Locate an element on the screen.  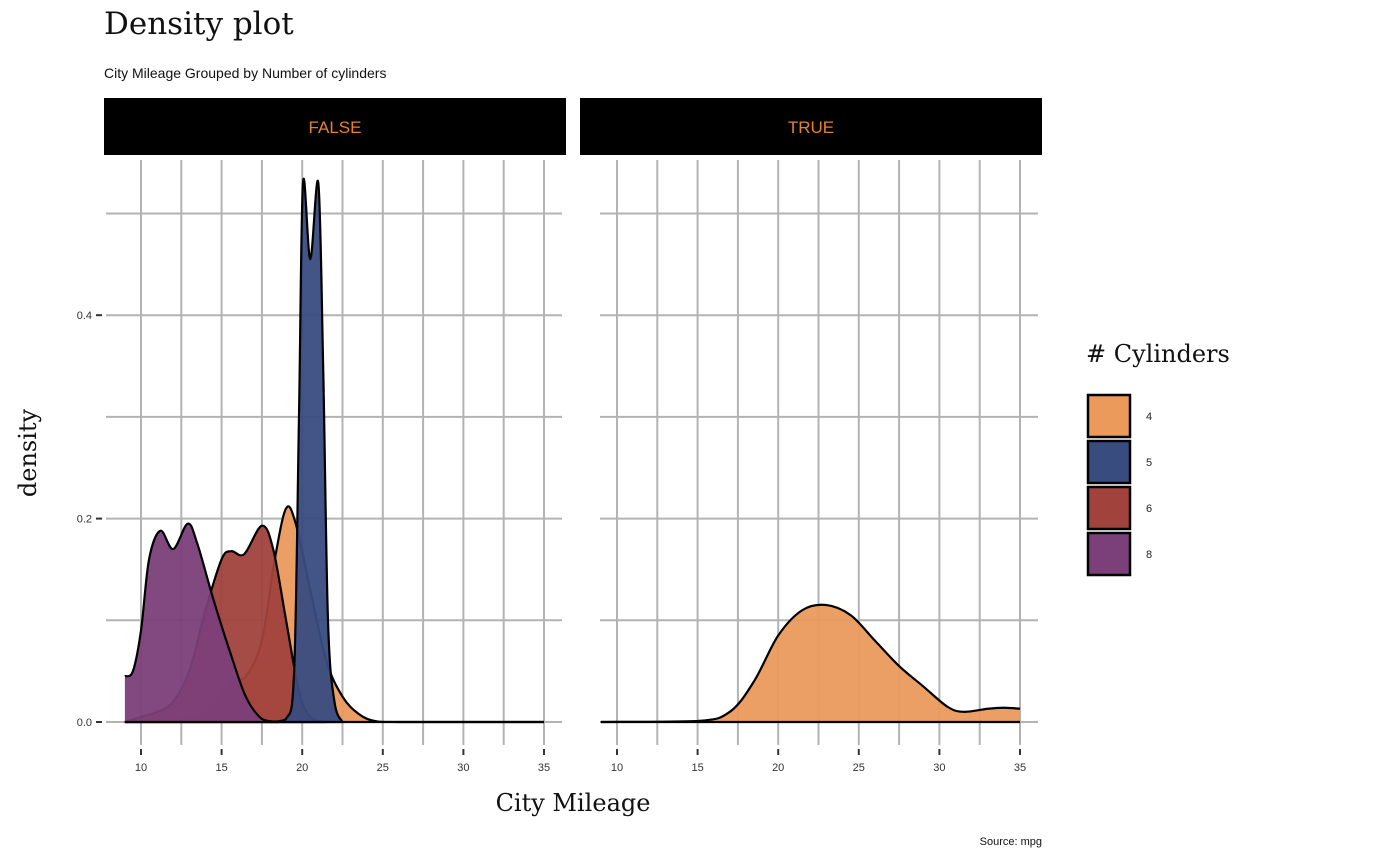
density-area-4-cyl is located at coordinates (810, 663).